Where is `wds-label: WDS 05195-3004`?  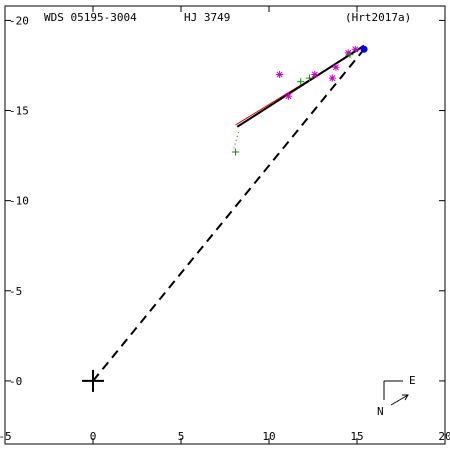
wds-label: WDS 05195-3004 is located at coordinates (90, 17).